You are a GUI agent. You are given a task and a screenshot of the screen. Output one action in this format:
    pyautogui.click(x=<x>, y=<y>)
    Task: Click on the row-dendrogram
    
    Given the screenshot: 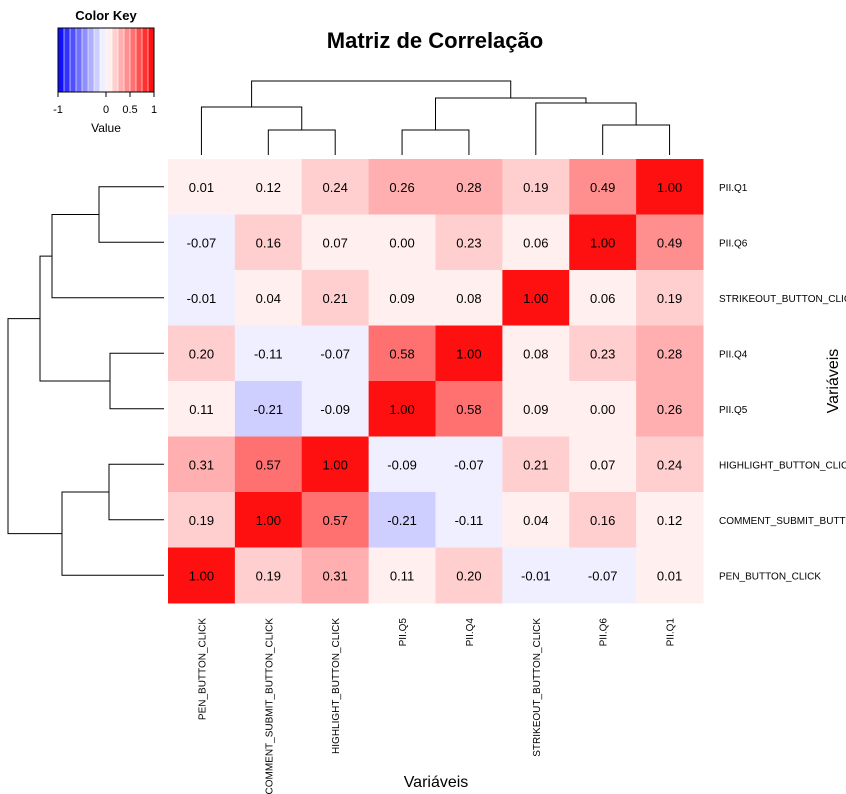 What is the action you would take?
    pyautogui.click(x=85, y=381)
    